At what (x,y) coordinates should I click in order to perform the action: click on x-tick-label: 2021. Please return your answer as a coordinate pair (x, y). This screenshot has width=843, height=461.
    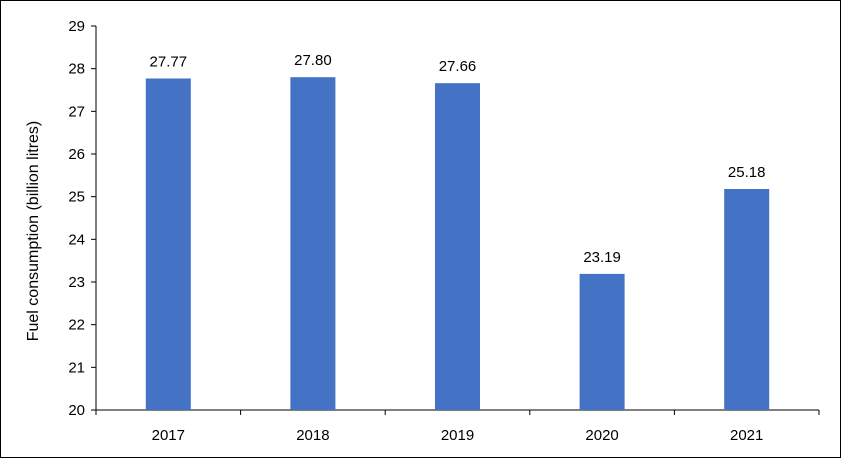
    Looking at the image, I should click on (746, 435).